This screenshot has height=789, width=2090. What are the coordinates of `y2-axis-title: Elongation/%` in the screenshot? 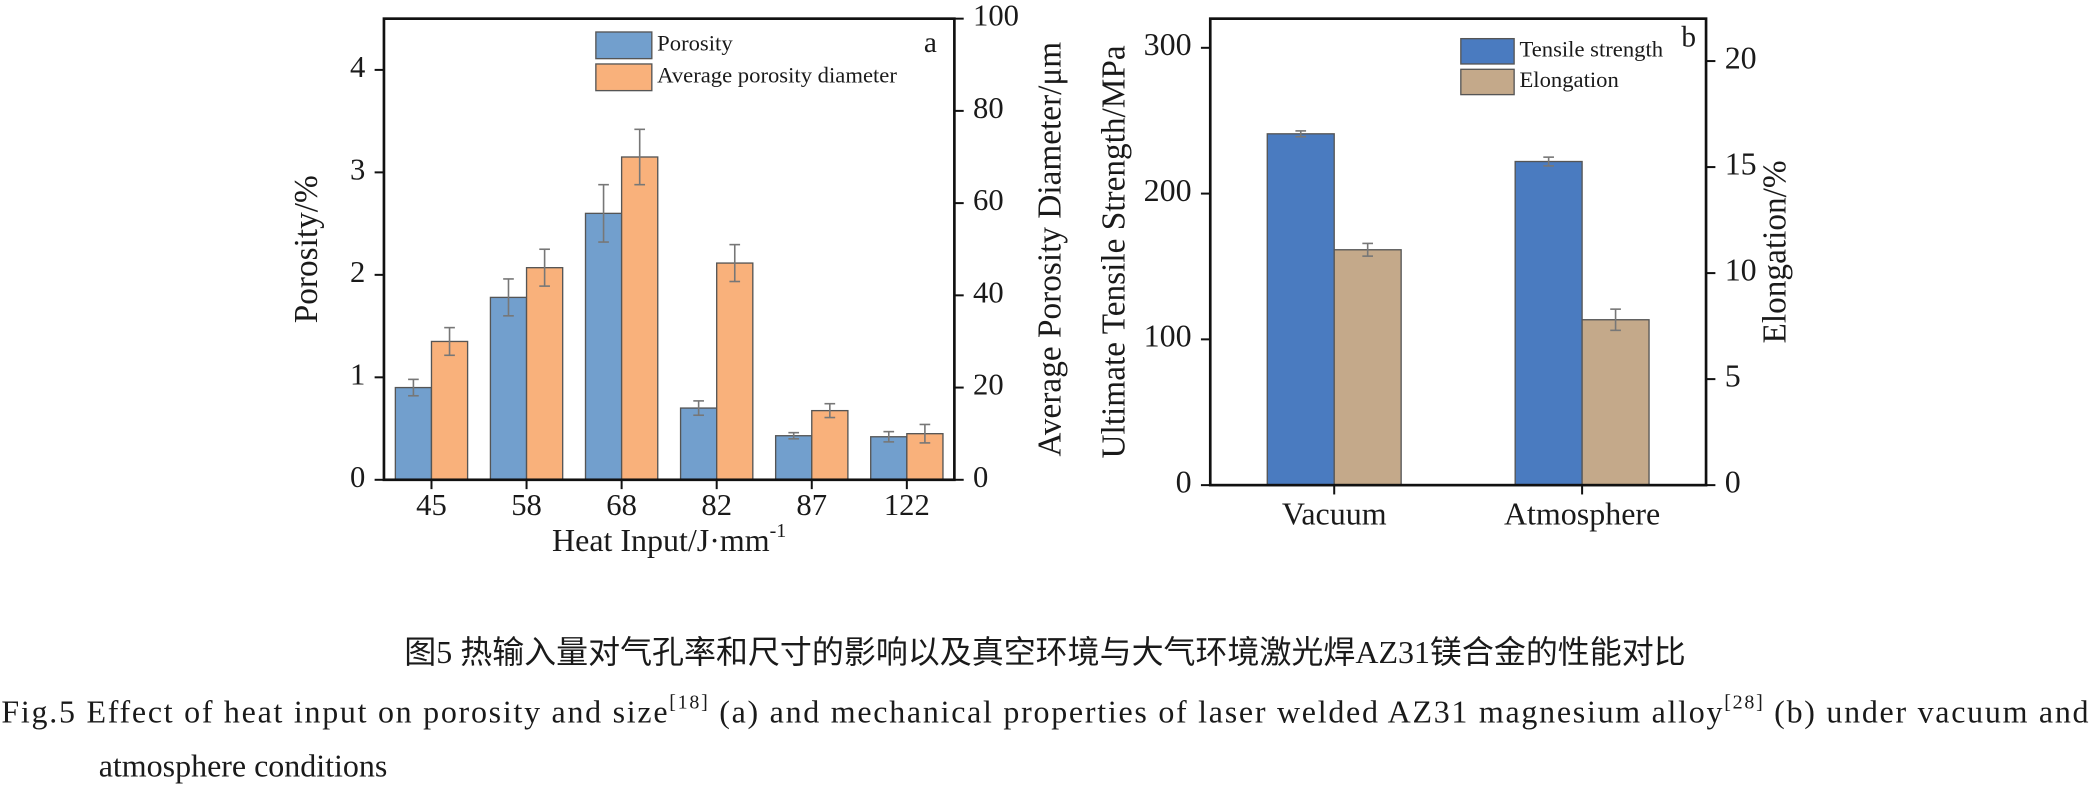 It's located at (1775, 251).